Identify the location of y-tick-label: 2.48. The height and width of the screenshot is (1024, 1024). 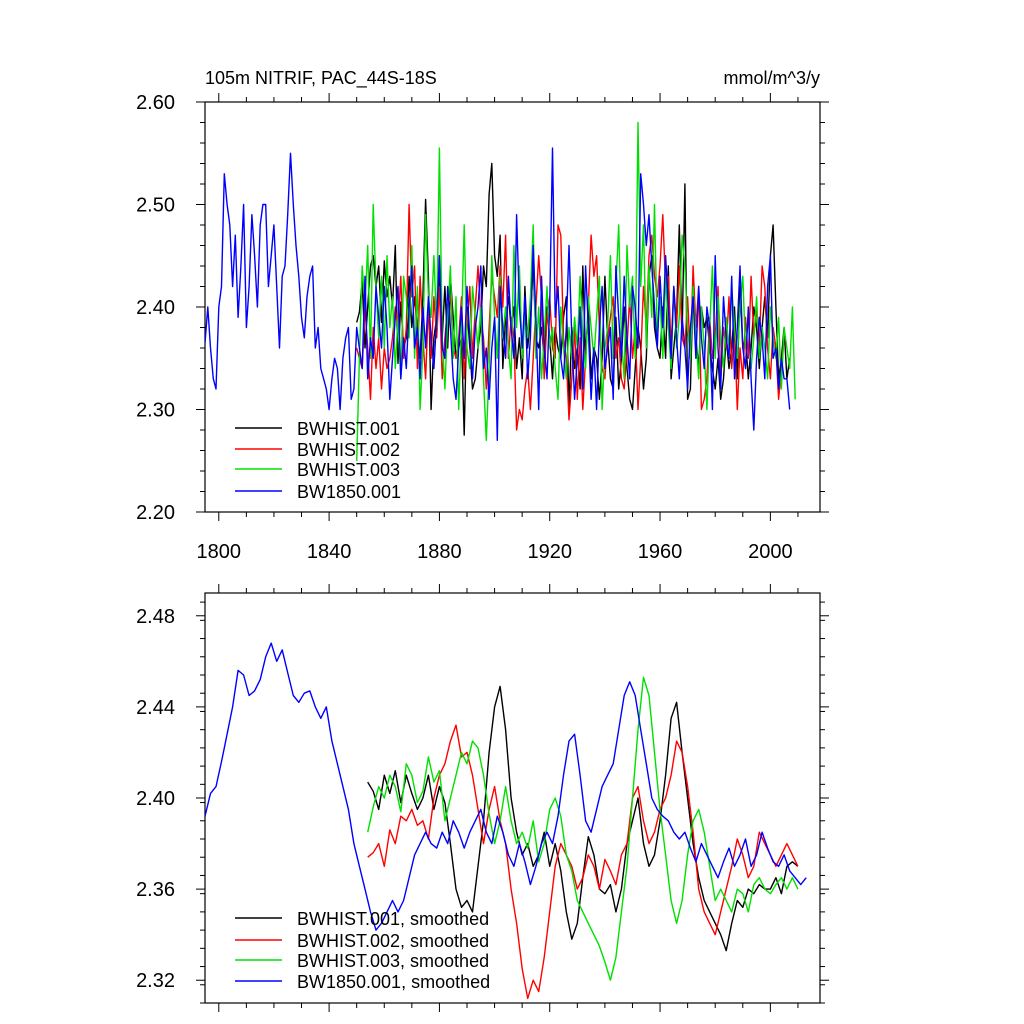
(155, 617).